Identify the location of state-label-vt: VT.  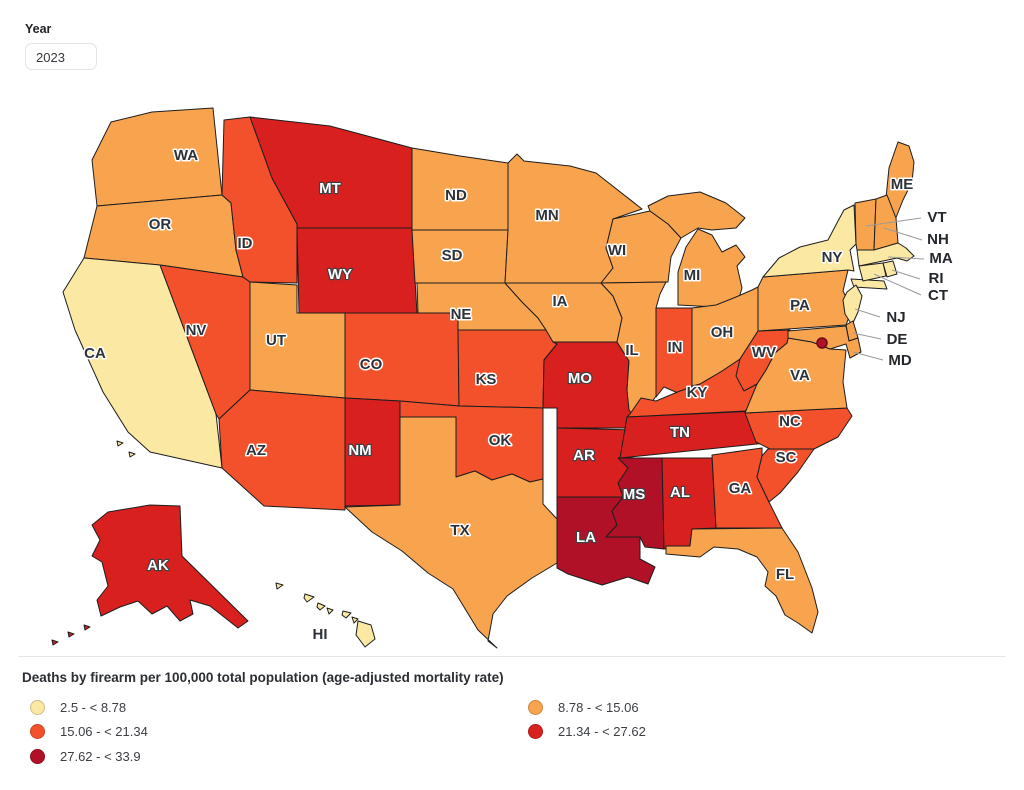
(936, 217).